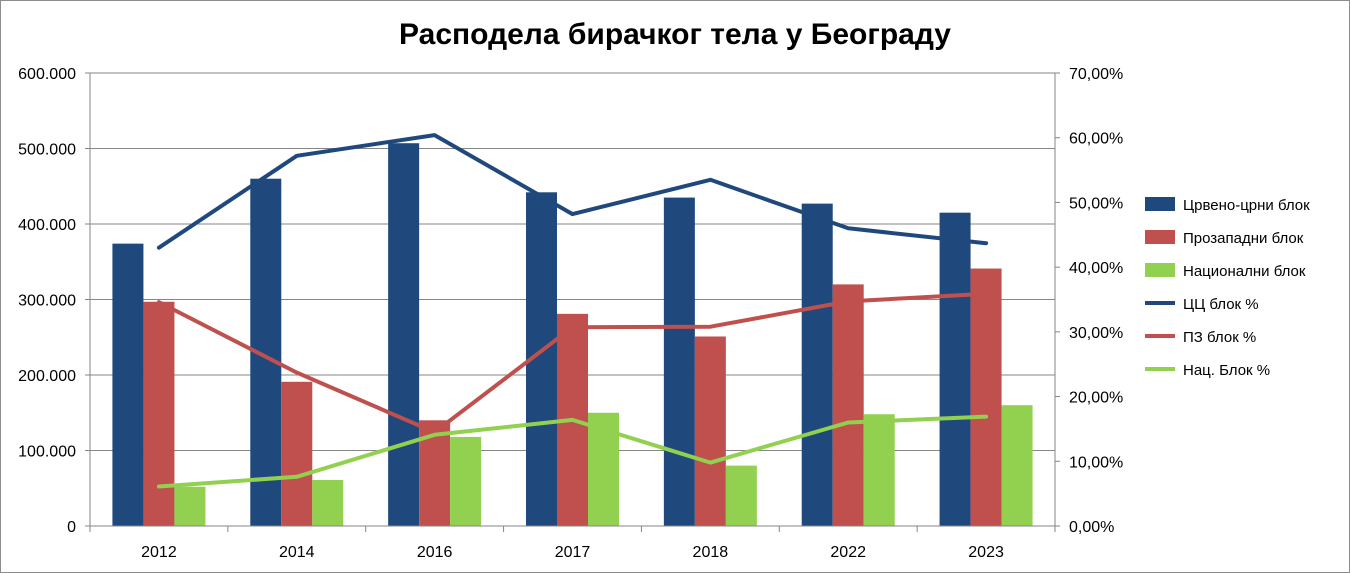 The width and height of the screenshot is (1350, 573). What do you see at coordinates (128, 384) in the screenshot?
I see `bar-1-2012` at bounding box center [128, 384].